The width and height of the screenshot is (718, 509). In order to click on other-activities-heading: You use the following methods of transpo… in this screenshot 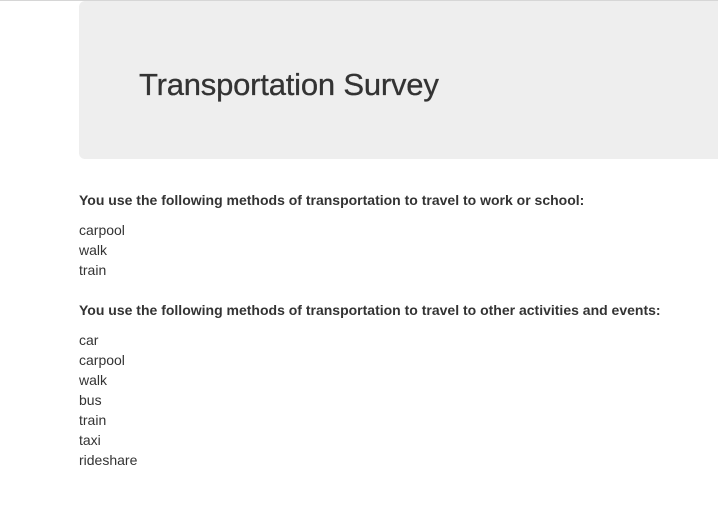, I will do `click(370, 310)`.